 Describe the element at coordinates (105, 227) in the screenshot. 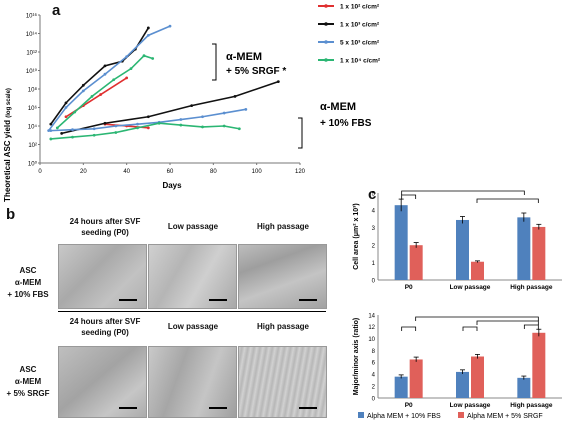

I see `col-header-p0: 24 hours after SVF seeding (P0)` at that location.